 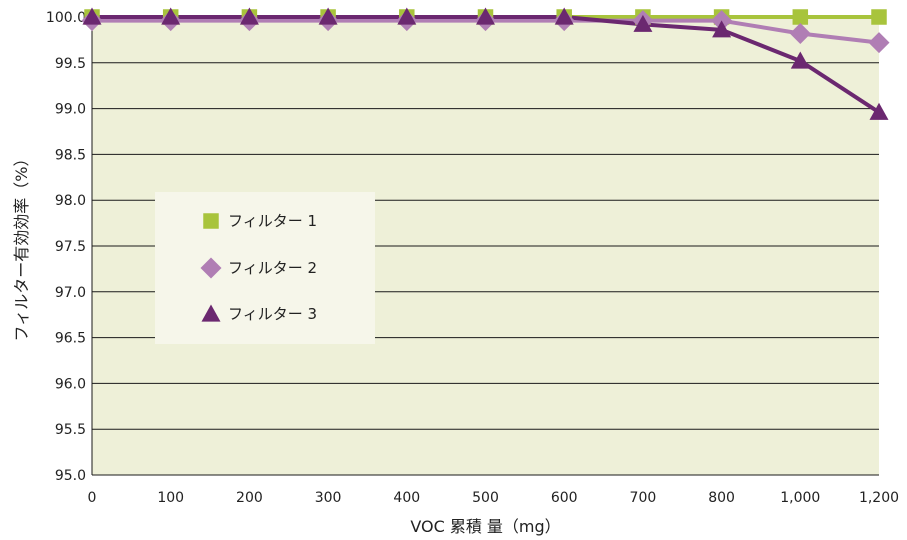 What do you see at coordinates (564, 498) in the screenshot?
I see `x-tick-label: 600` at bounding box center [564, 498].